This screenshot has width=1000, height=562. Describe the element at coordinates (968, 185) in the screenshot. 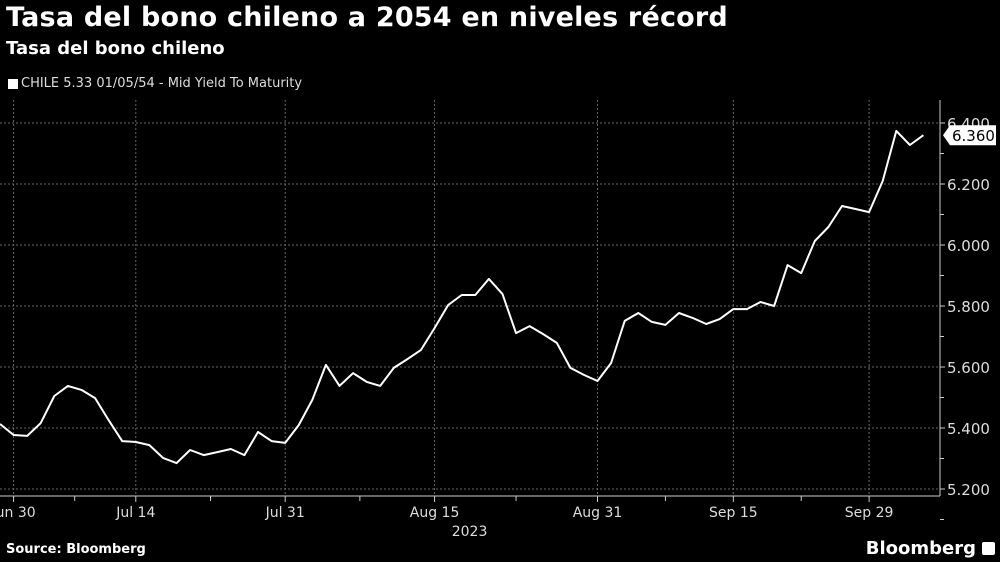

I see `y-tick-label: 6.200` at that location.